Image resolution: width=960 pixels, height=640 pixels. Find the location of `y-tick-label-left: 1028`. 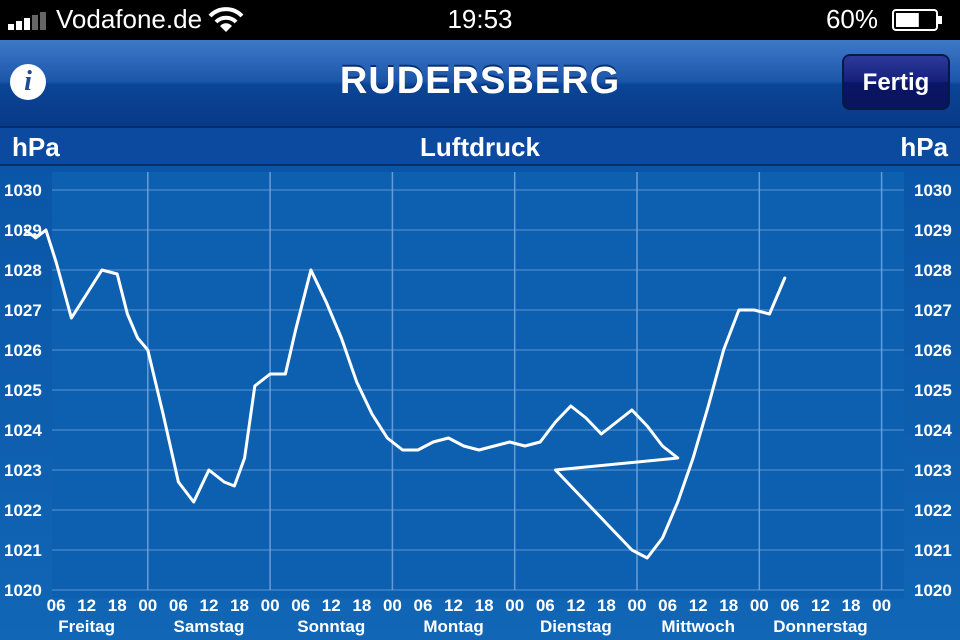

y-tick-label-left: 1028 is located at coordinates (23, 270).